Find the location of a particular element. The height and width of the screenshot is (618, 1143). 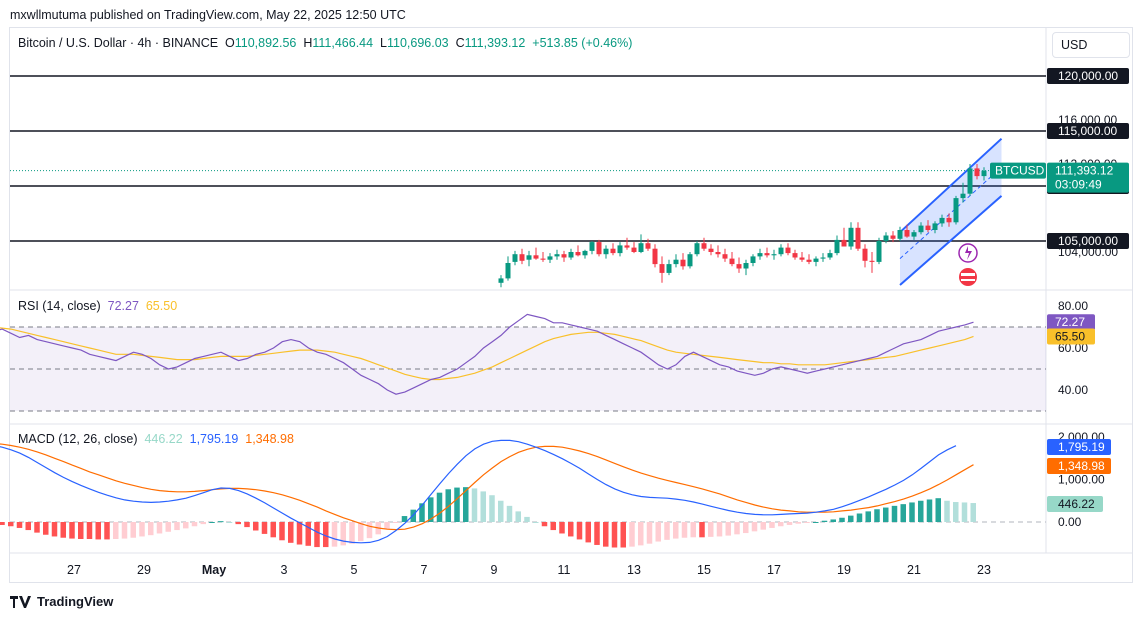

rsi-tick-label: 80.00 is located at coordinates (1073, 306).